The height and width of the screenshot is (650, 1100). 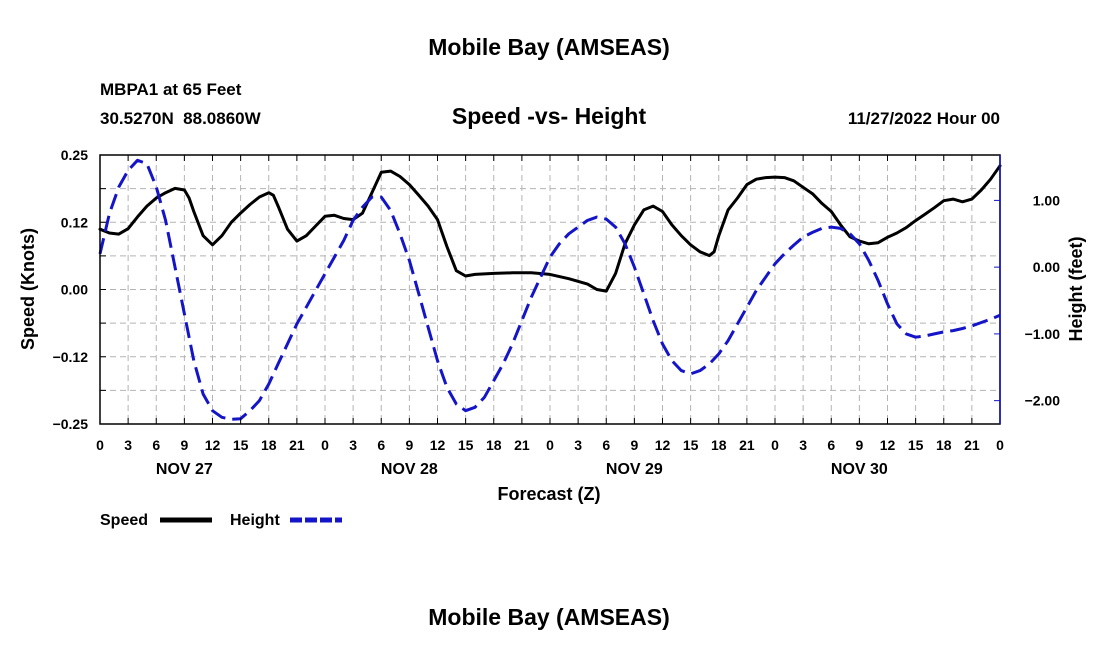 What do you see at coordinates (255, 520) in the screenshot?
I see `legend-height-label: Height` at bounding box center [255, 520].